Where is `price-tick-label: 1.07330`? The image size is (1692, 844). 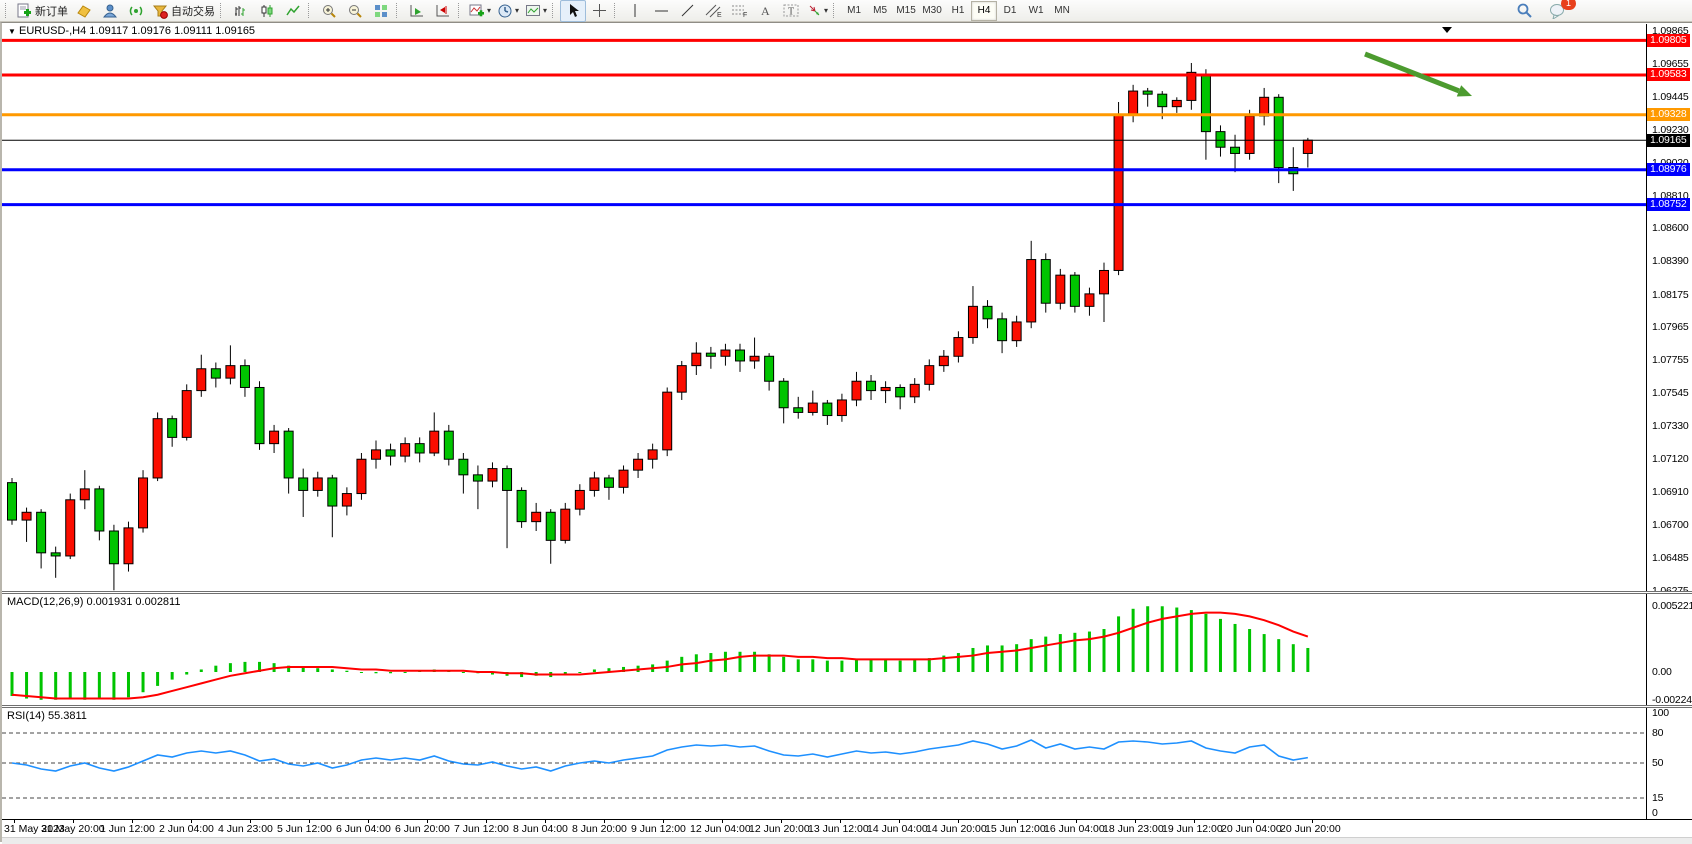
price-tick-label: 1.07330 is located at coordinates (1670, 426).